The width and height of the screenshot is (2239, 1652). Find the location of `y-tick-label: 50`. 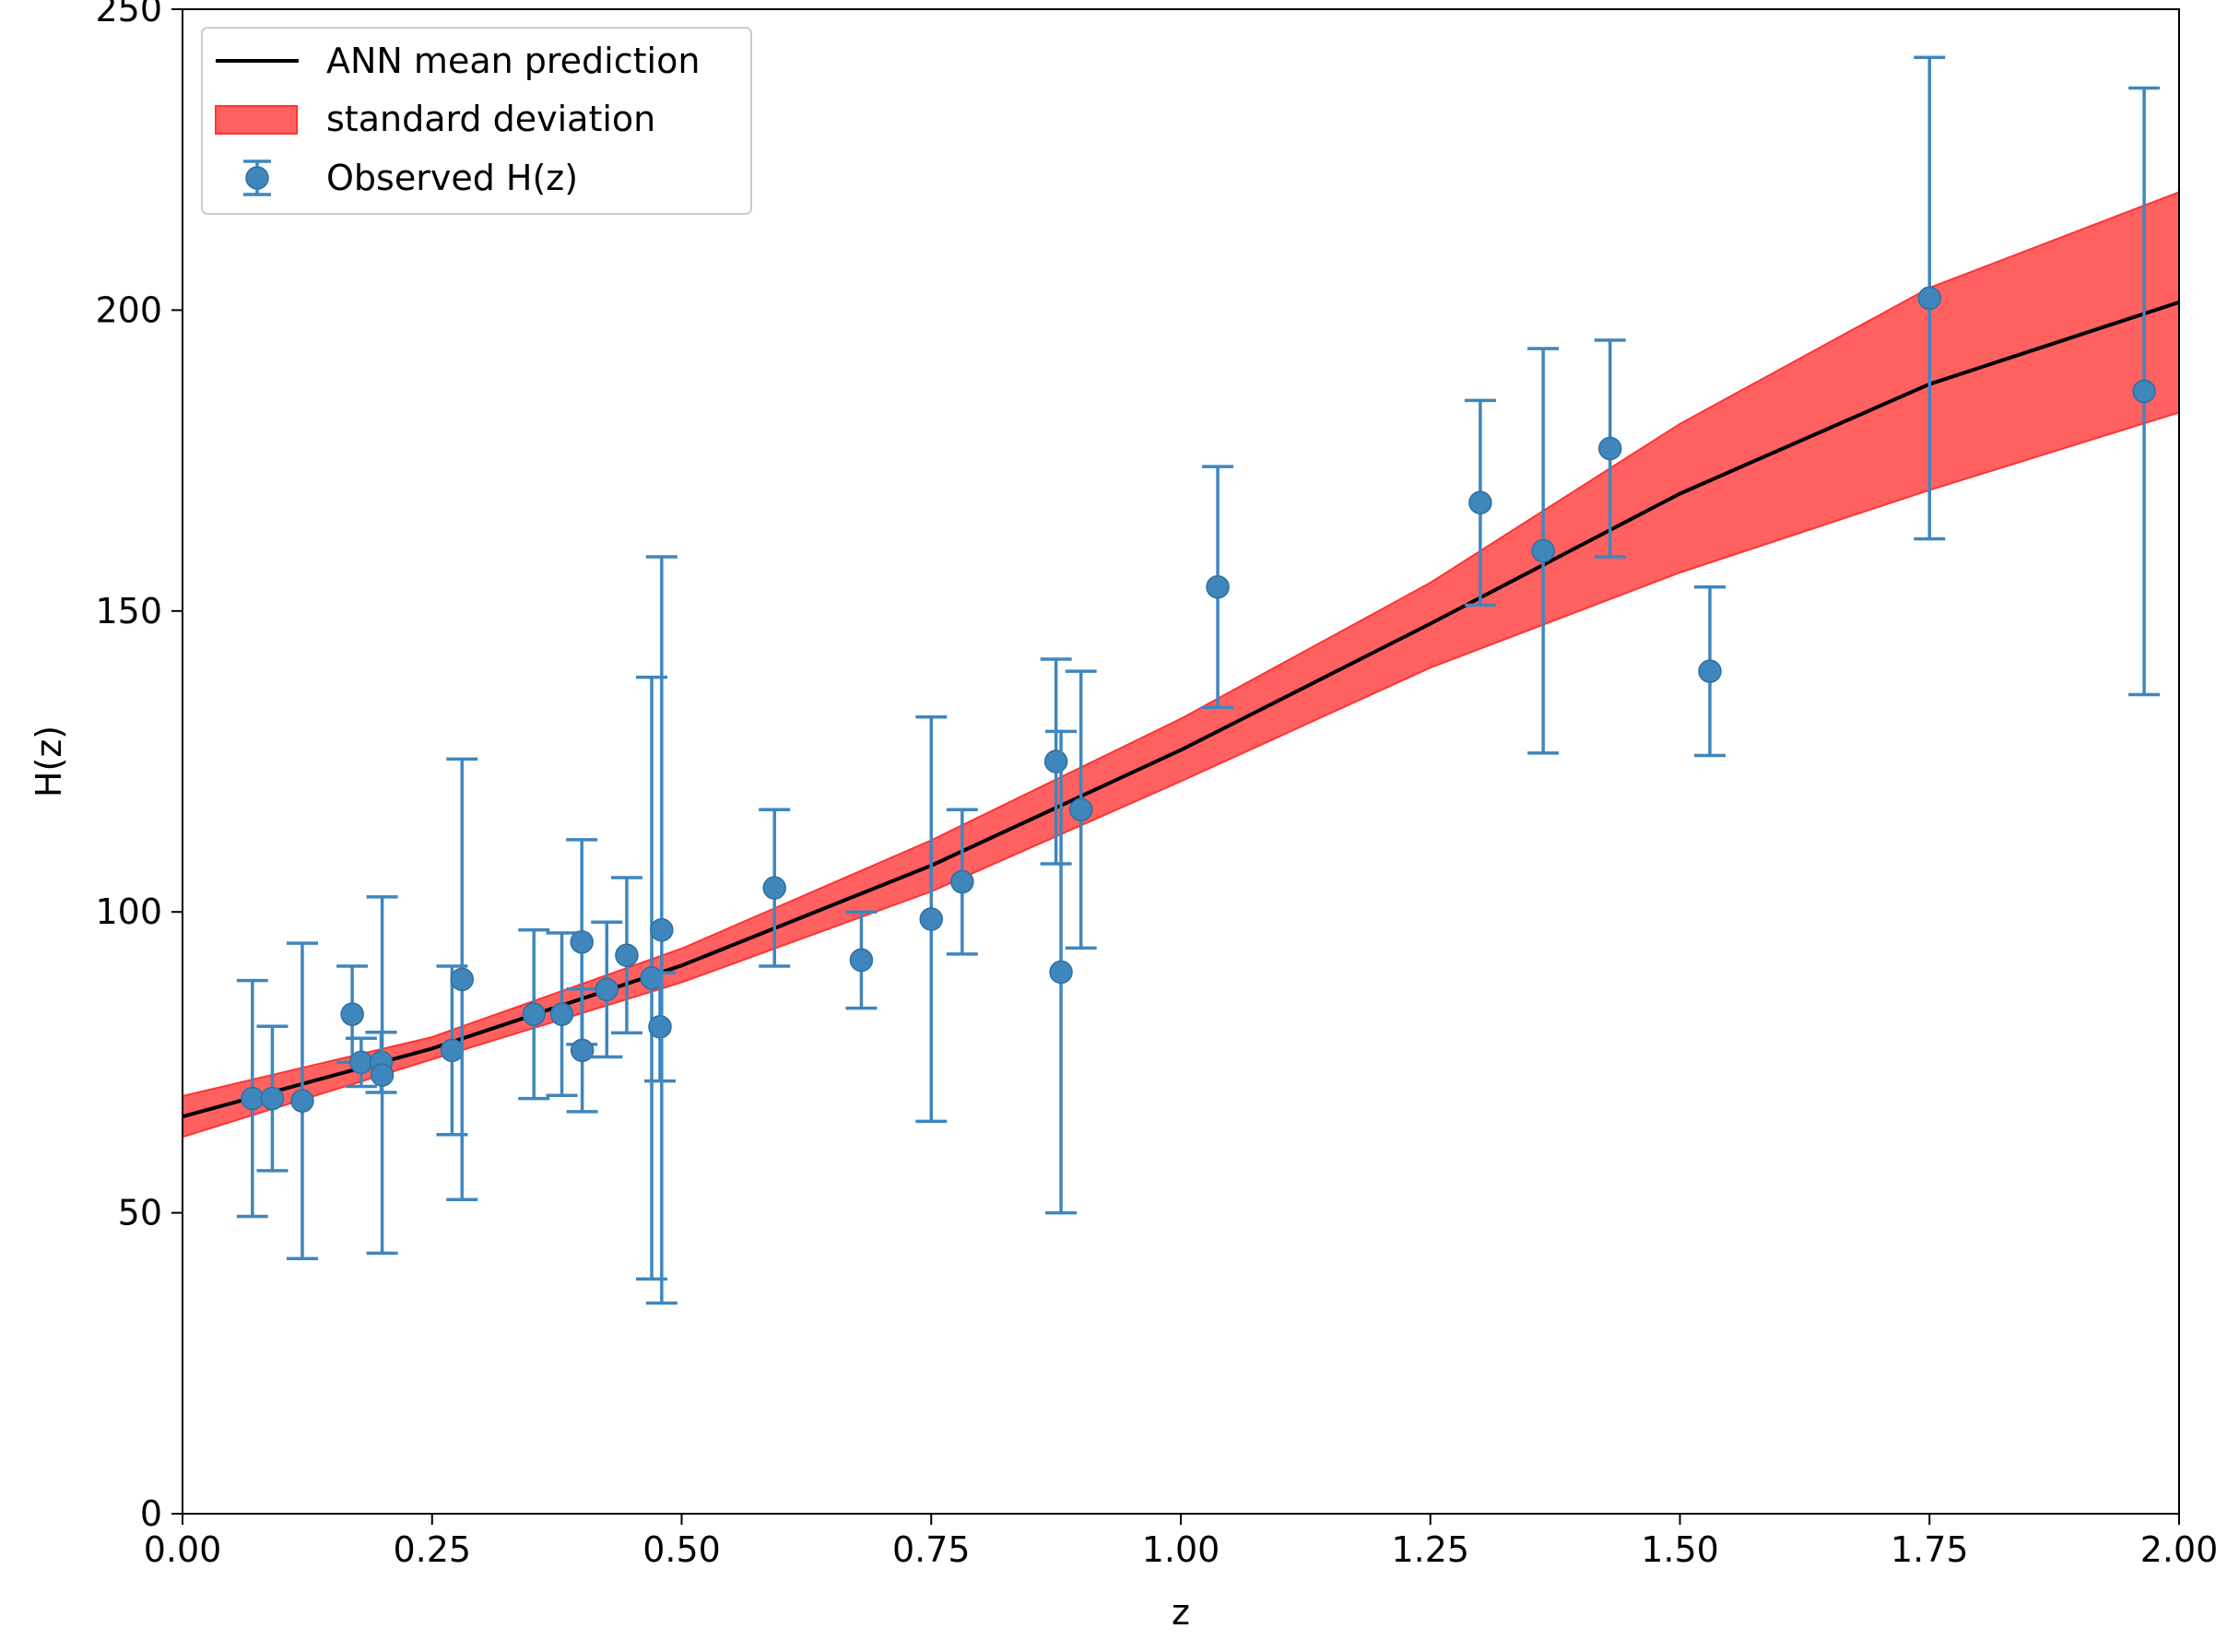

y-tick-label: 50 is located at coordinates (140, 1213).